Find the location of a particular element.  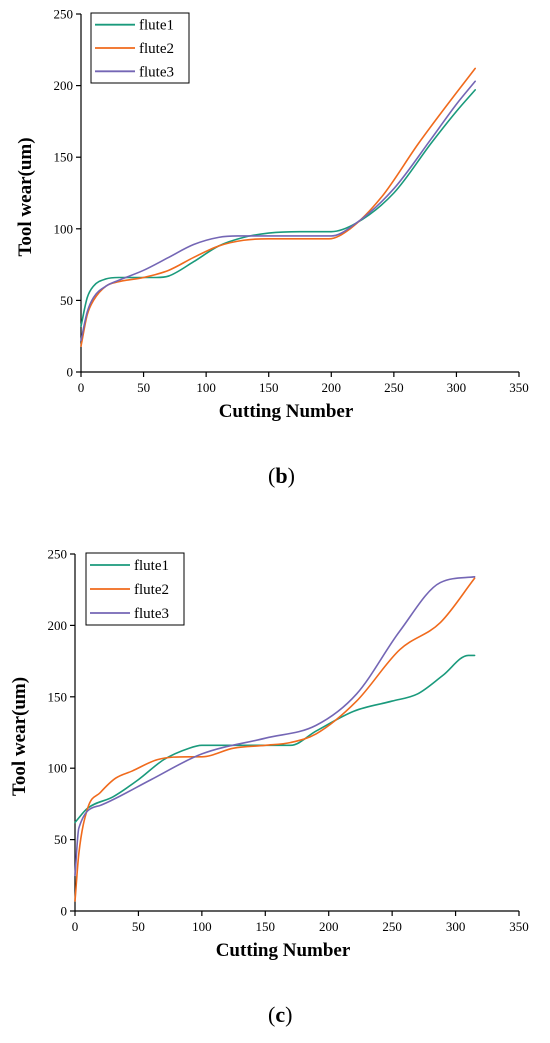

caption-c: (c) is located at coordinates (280, 1015).